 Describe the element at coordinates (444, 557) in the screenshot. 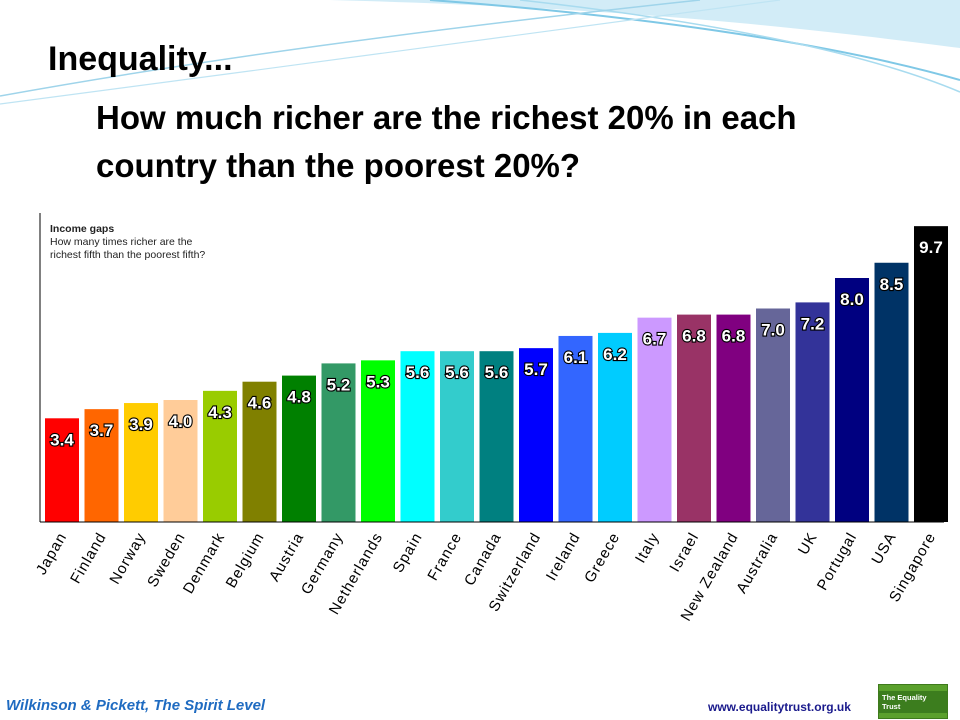

I see `category-label-france: France` at that location.